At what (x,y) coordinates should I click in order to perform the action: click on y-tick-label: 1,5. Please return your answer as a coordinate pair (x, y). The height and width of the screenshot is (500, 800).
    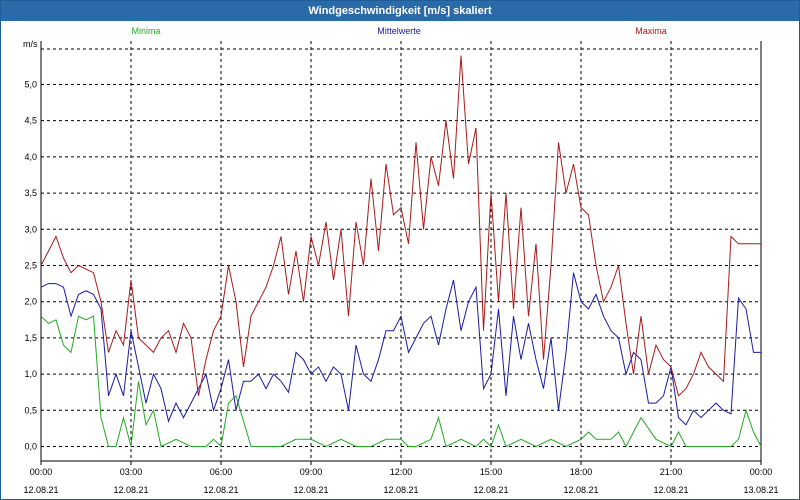
    Looking at the image, I should click on (30, 338).